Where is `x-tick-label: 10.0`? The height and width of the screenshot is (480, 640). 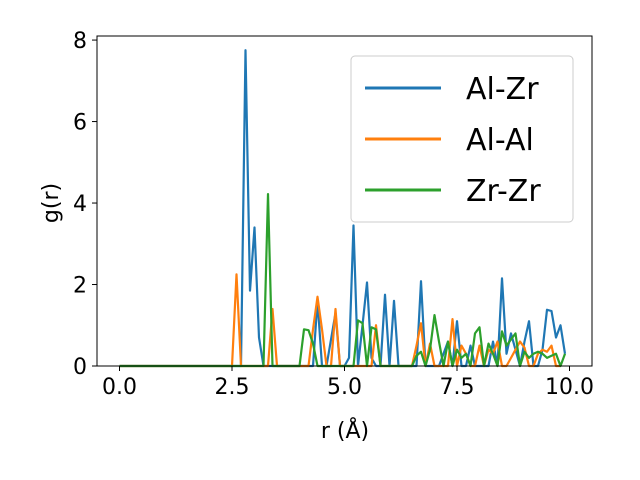 x-tick-label: 10.0 is located at coordinates (569, 387).